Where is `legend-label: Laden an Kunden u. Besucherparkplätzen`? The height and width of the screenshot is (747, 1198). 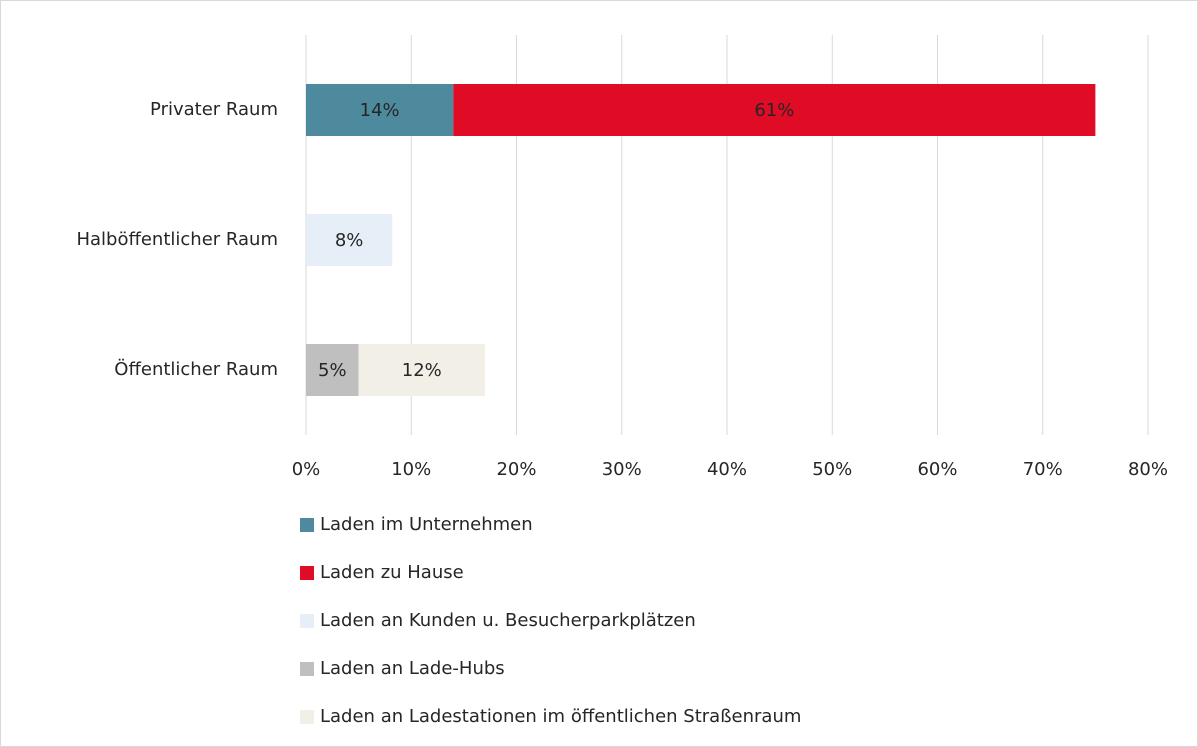
legend-label: Laden an Kunden u. Besucherparkplätzen is located at coordinates (508, 620).